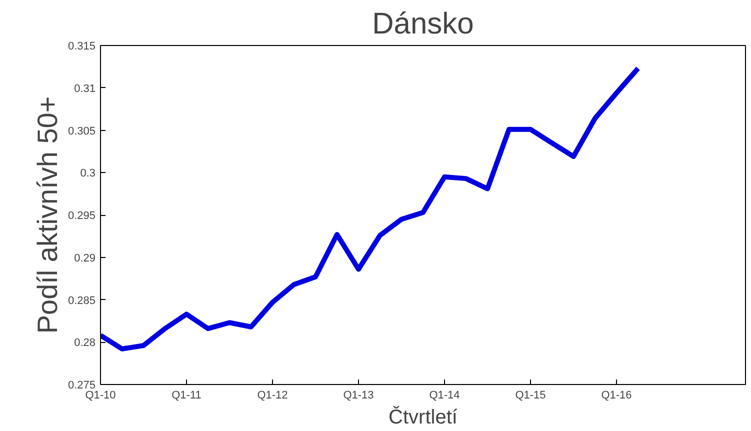 This screenshot has height=431, width=751. Describe the element at coordinates (187, 396) in the screenshot. I see `x-tick-label: Q1-11` at that location.